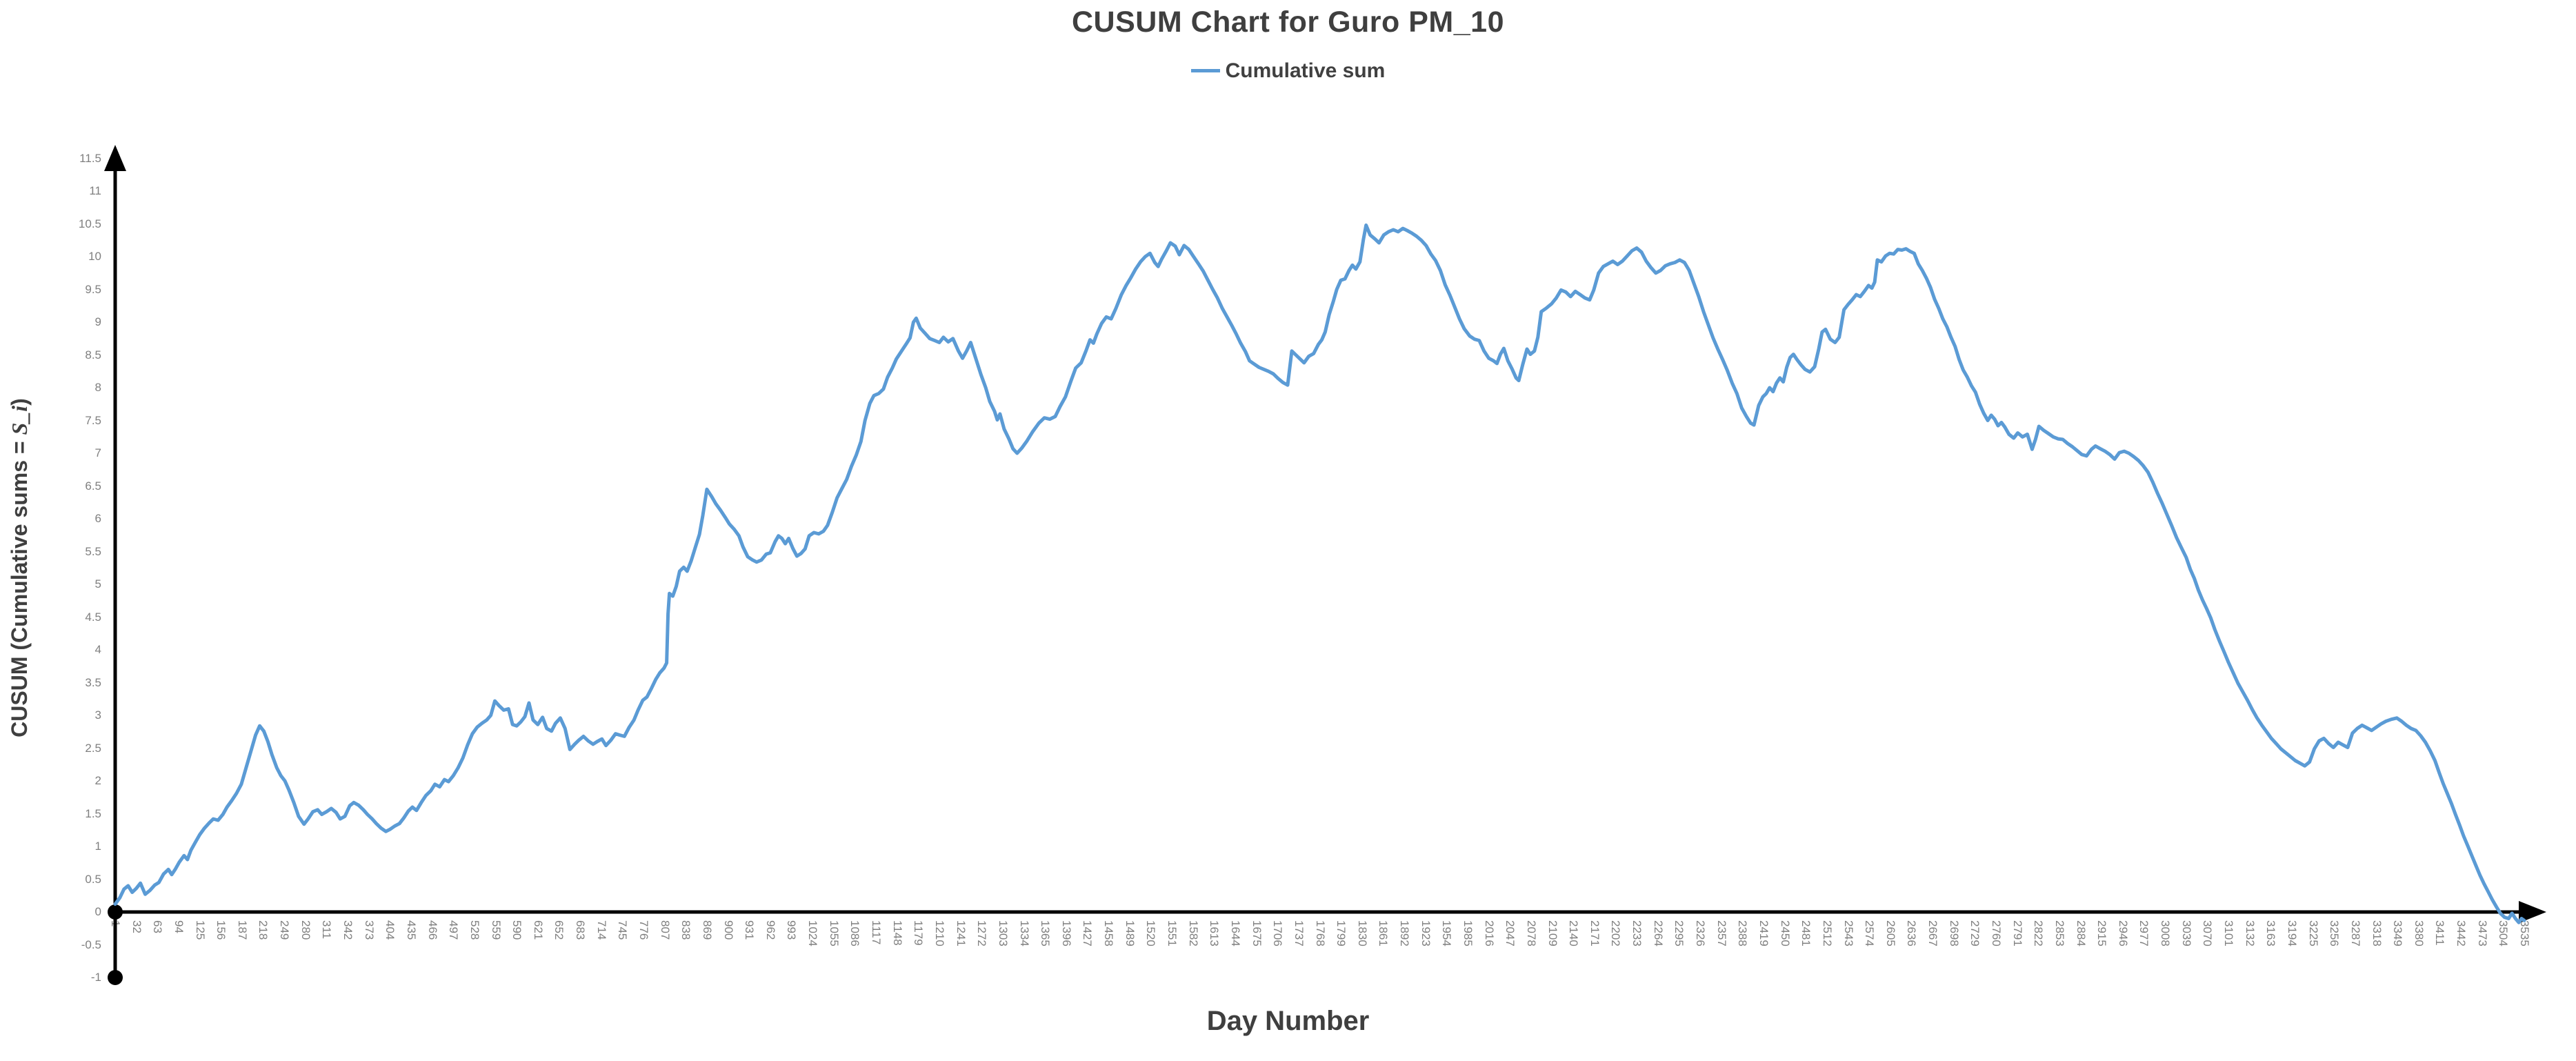 This screenshot has height=1061, width=2576. What do you see at coordinates (94, 256) in the screenshot?
I see `y-tick-label: 10` at bounding box center [94, 256].